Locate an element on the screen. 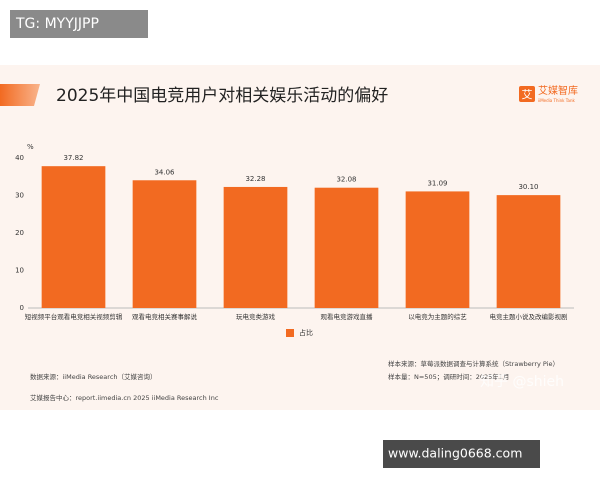 The width and height of the screenshot is (600, 484). logo-mark: 艾 is located at coordinates (527, 94).